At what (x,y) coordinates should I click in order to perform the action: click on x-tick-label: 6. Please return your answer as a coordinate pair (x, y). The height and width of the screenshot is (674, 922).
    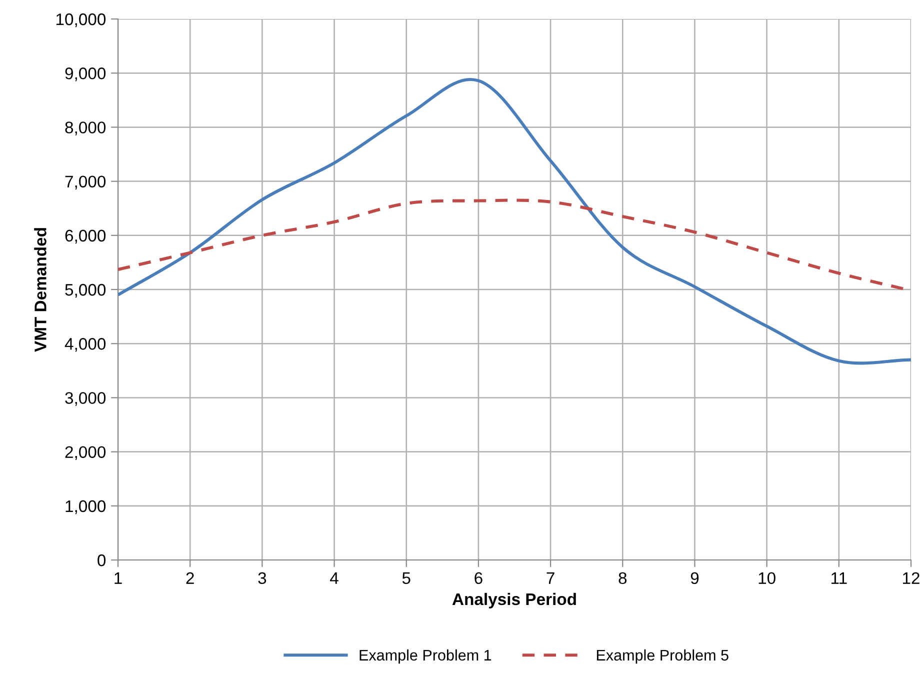
    Looking at the image, I should click on (478, 578).